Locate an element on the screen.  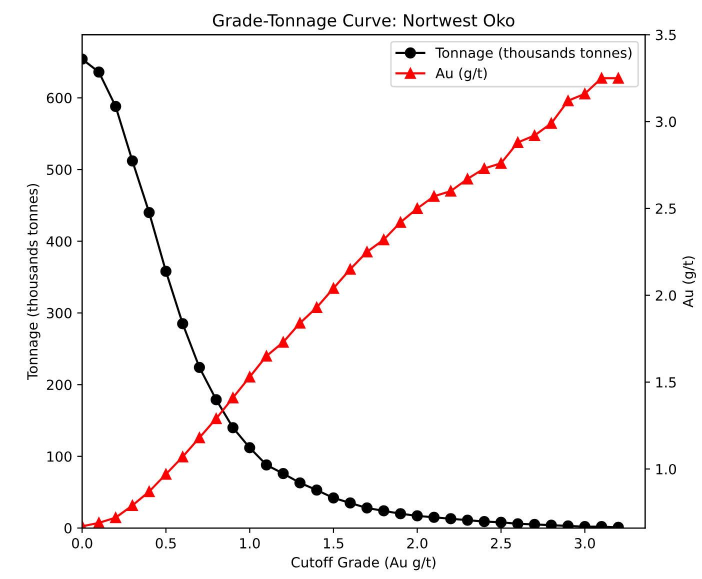
y-tick-label: 100 is located at coordinates (59, 456).